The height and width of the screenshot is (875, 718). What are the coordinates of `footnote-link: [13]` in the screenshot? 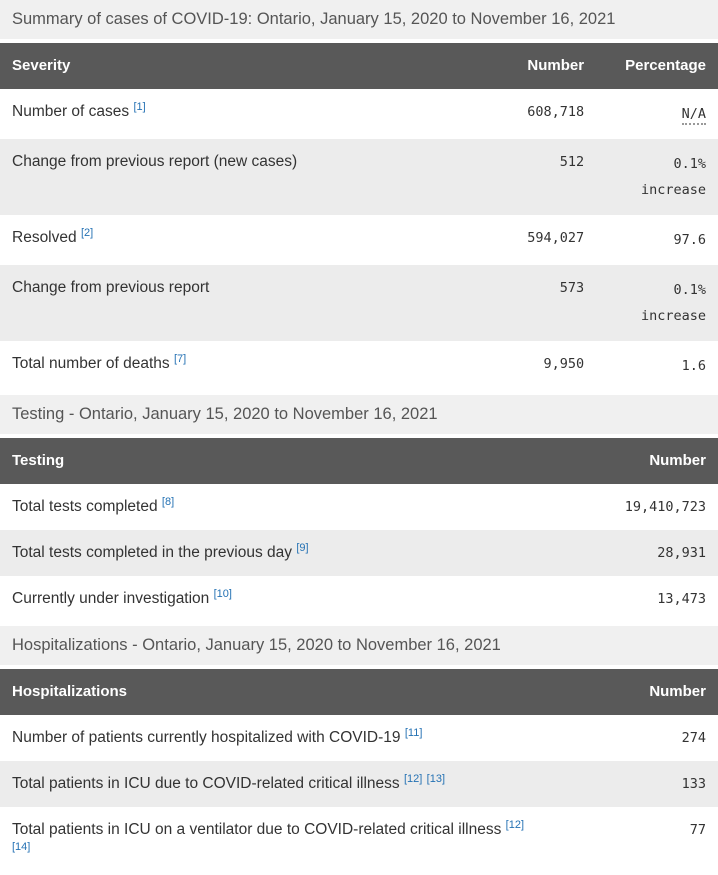 It's located at (436, 778).